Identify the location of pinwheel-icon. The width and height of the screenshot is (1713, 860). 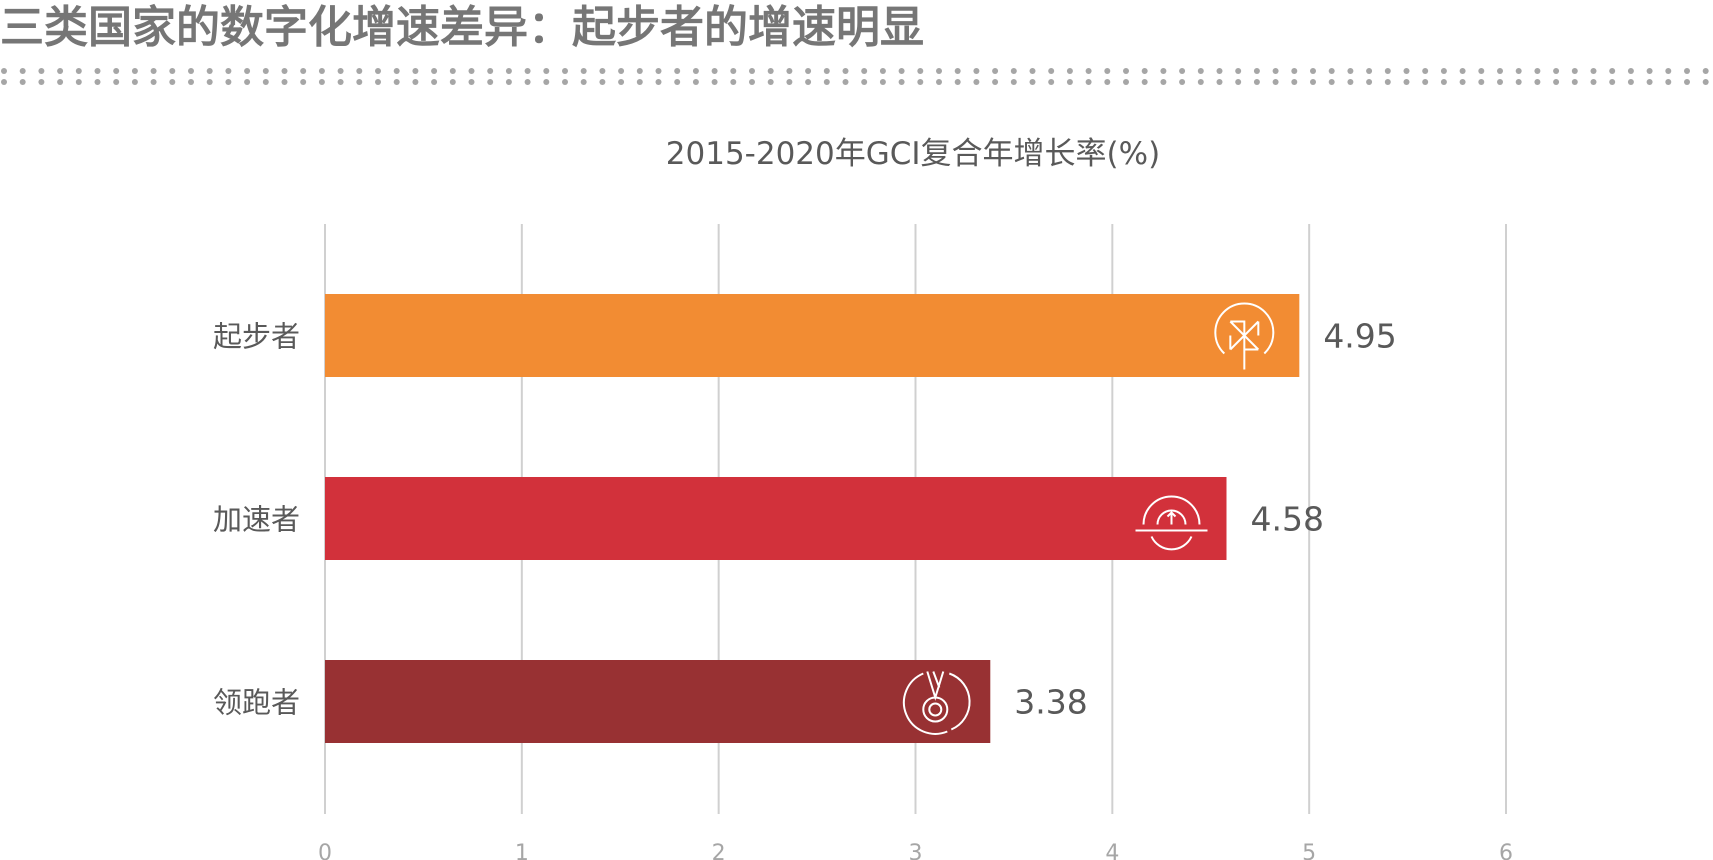
(1244, 336).